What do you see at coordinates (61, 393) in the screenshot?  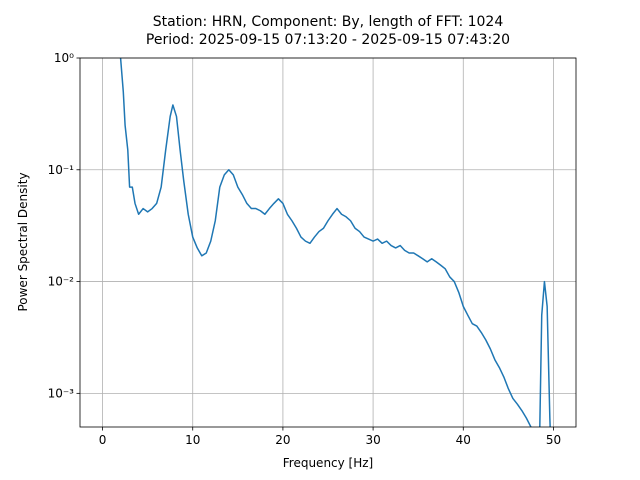 I see `y-tick-label: 10⁻³` at bounding box center [61, 393].